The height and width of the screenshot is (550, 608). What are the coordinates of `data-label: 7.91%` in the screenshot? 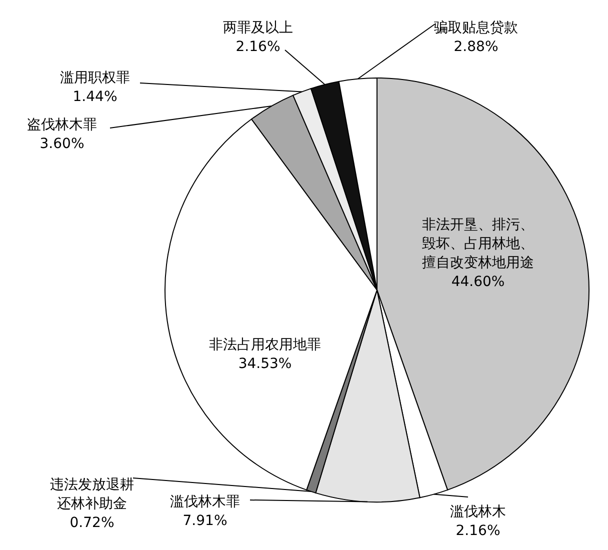 It's located at (205, 521).